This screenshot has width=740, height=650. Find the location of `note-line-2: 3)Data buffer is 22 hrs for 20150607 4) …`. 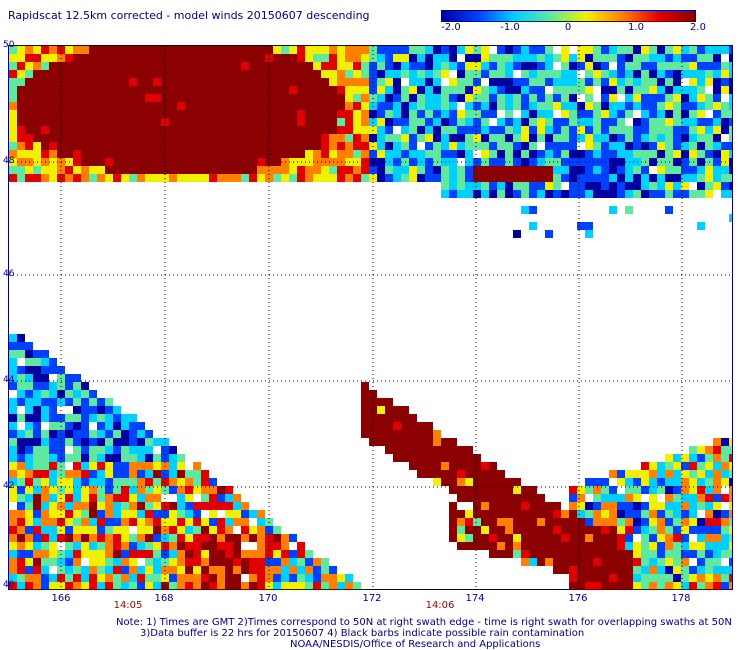

note-line-2: 3)Data buffer is 22 hrs for 20150607 4) … is located at coordinates (362, 633).